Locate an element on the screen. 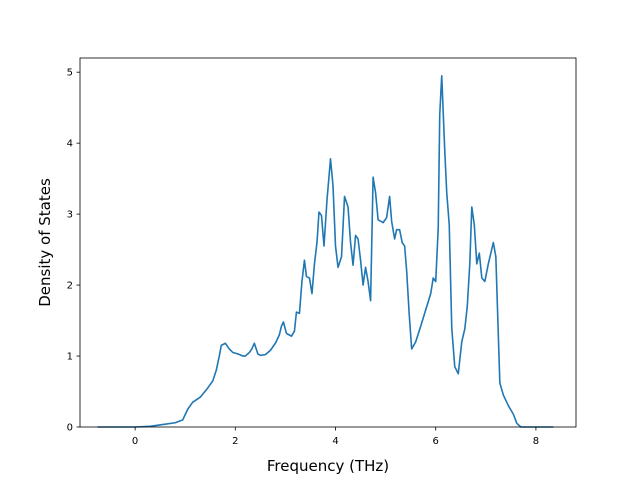 Image resolution: width=640 pixels, height=480 pixels. x-tick-label: 6 is located at coordinates (436, 441).